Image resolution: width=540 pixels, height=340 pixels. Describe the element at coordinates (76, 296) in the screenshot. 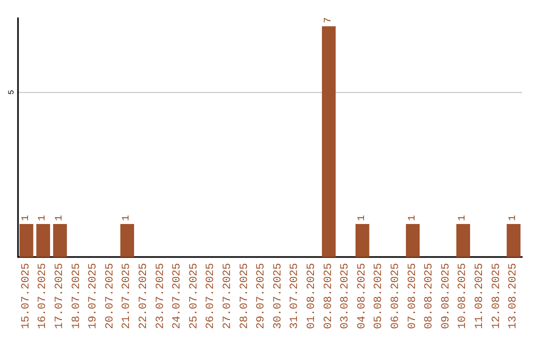

I see `x-tick-label: 18.07.2025` at that location.